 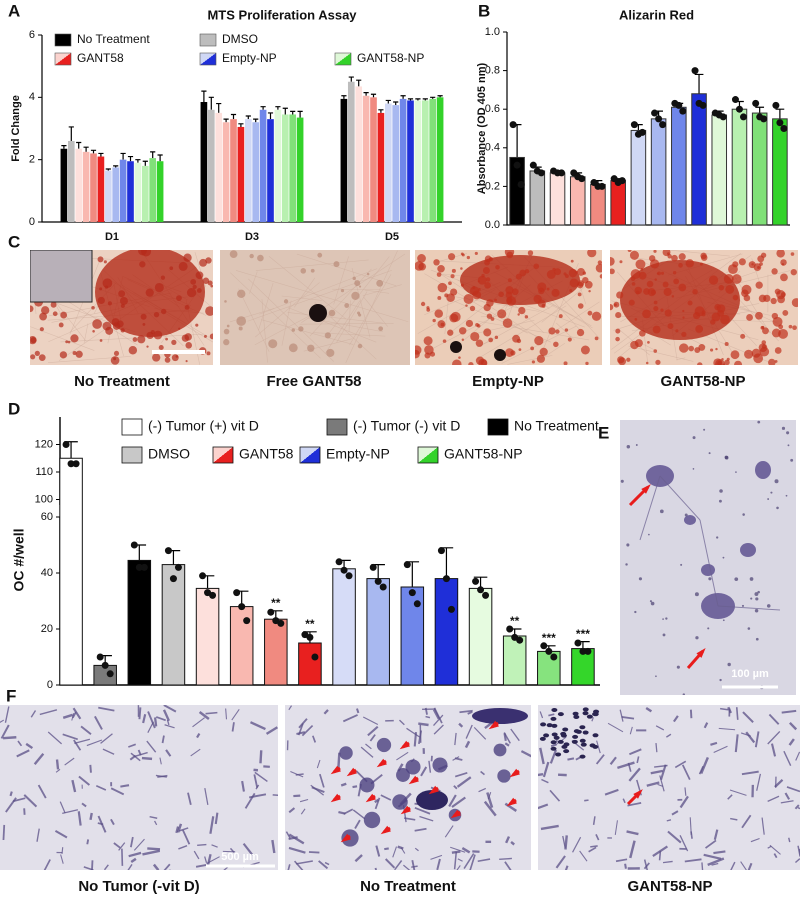 What do you see at coordinates (63, 40) in the screenshot?
I see `legend-swatch` at bounding box center [63, 40].